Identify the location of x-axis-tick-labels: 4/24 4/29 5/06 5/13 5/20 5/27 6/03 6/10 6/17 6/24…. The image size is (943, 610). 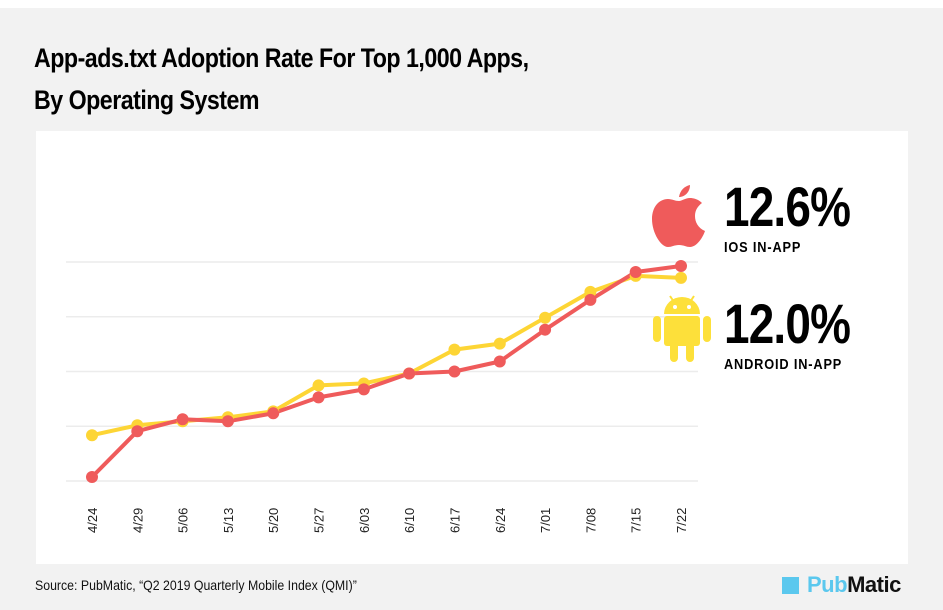
(387, 520).